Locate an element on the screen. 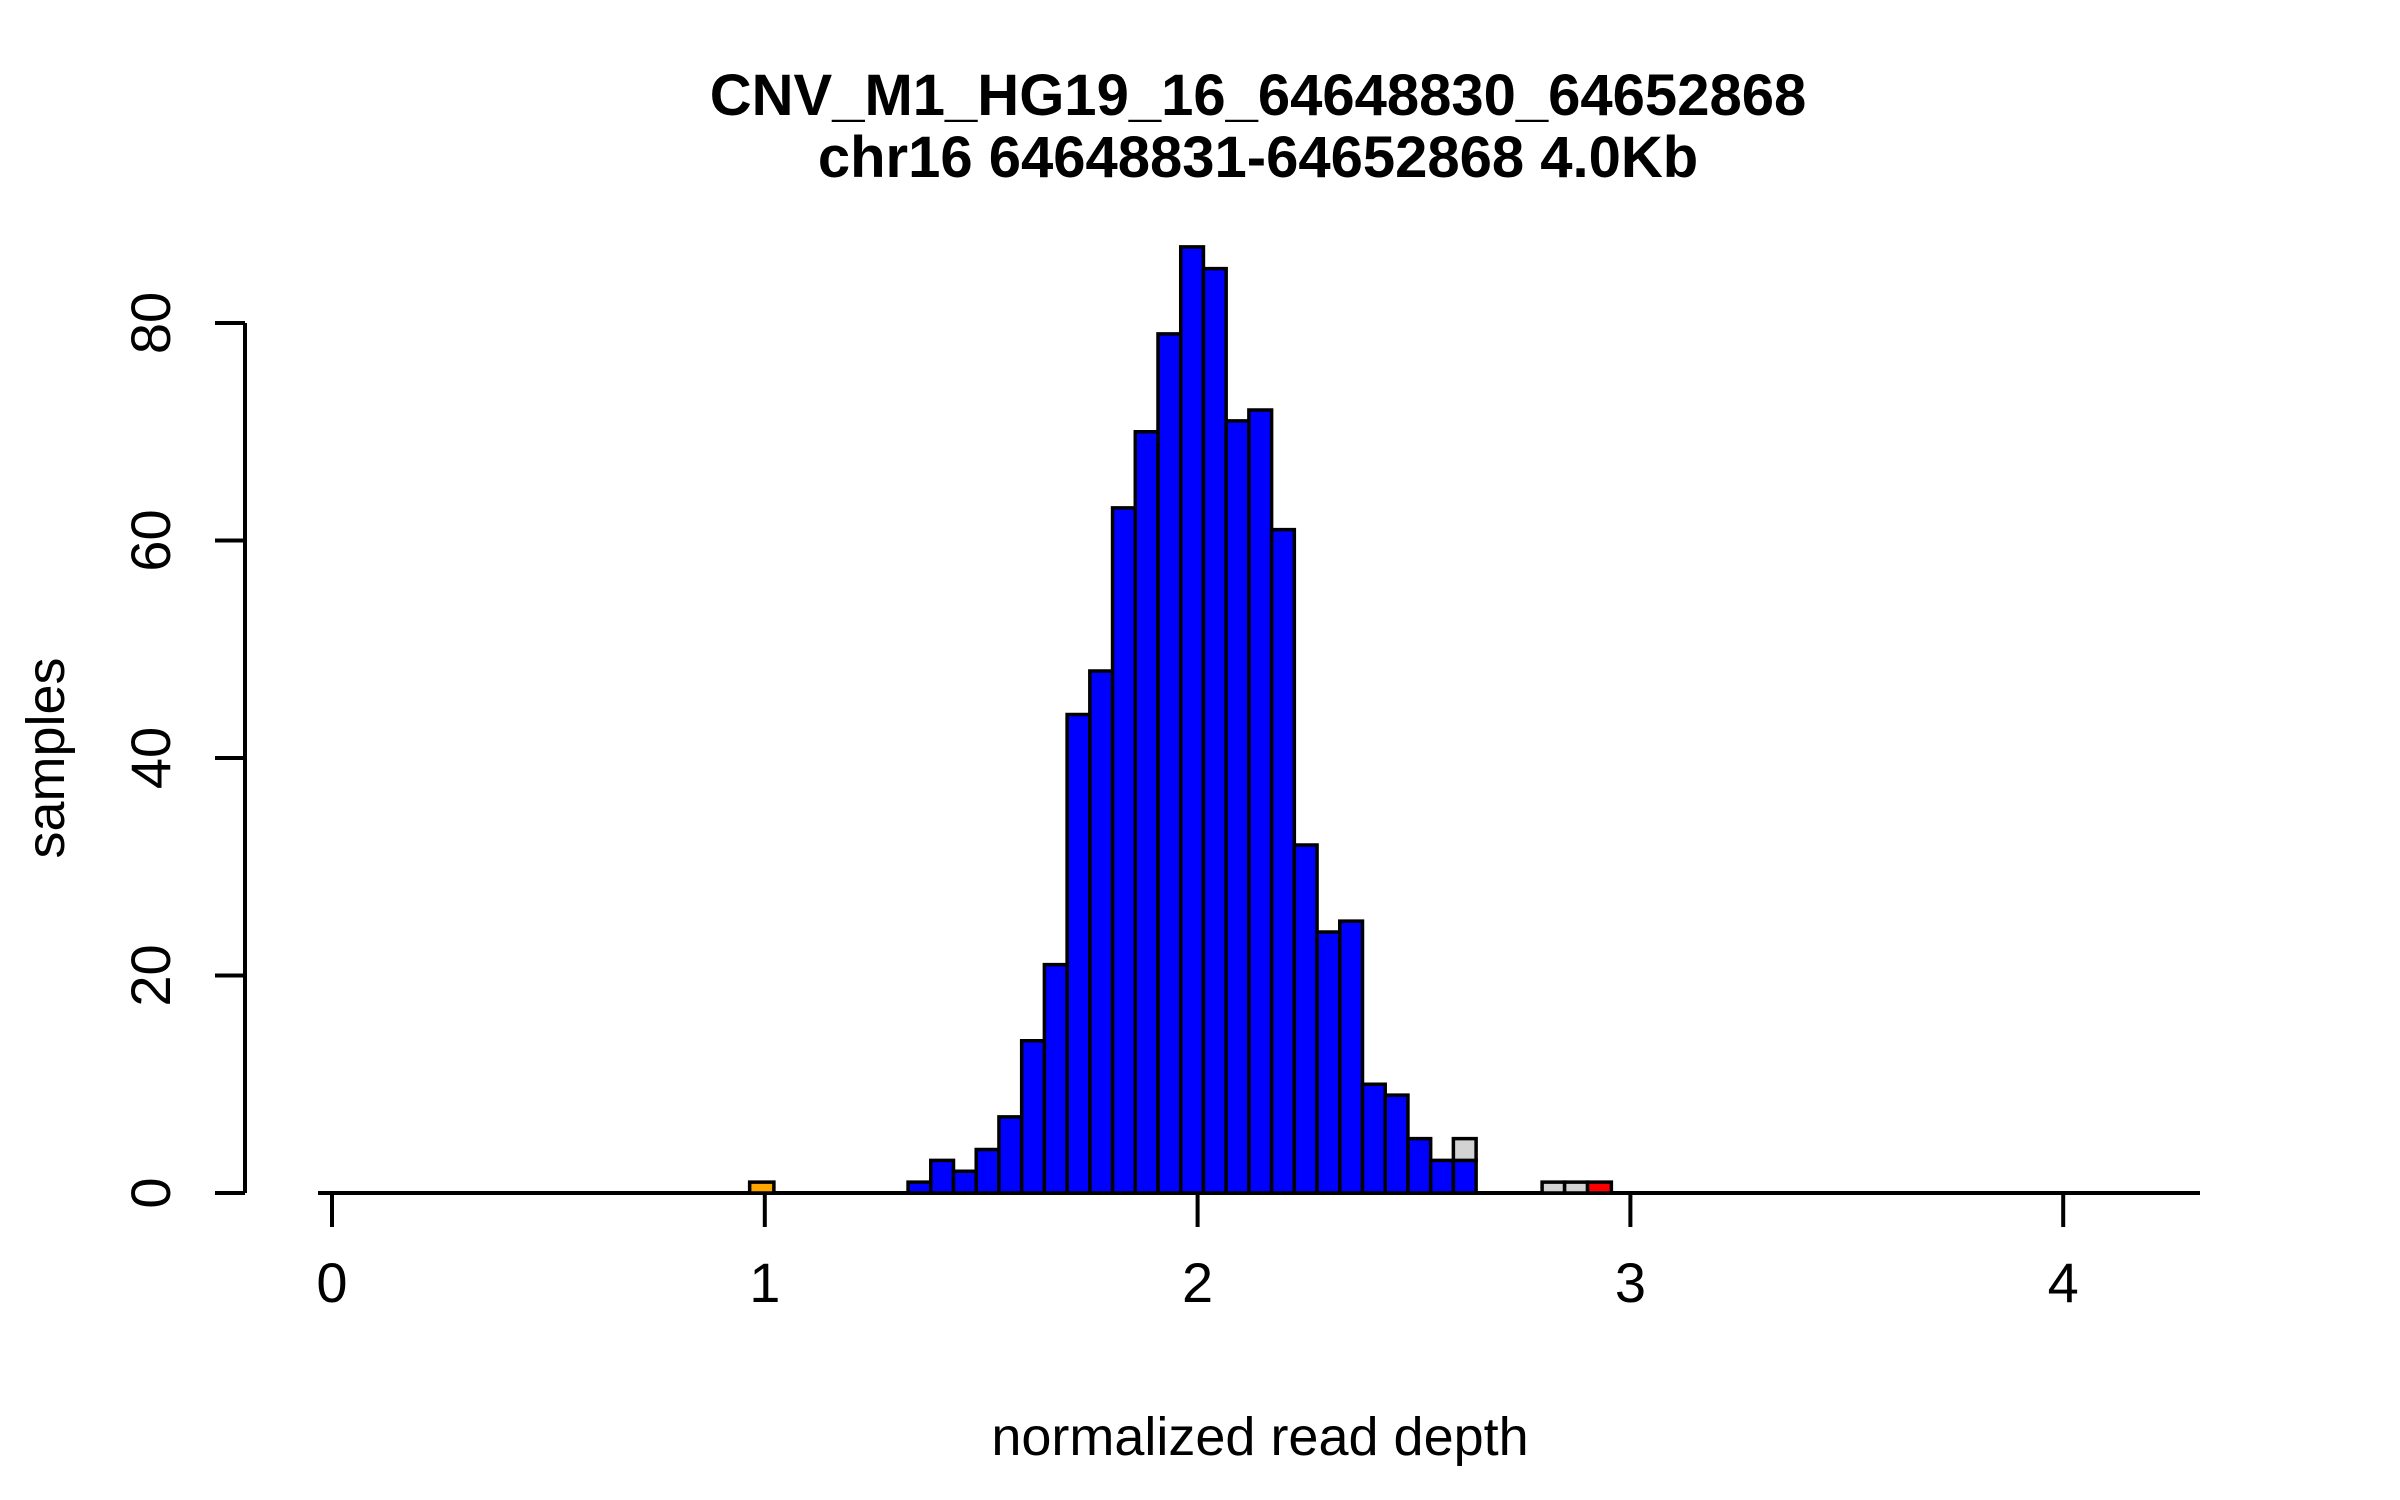 This screenshot has height=1500, width=2400. y-tick-label: 20 is located at coordinates (150, 975).